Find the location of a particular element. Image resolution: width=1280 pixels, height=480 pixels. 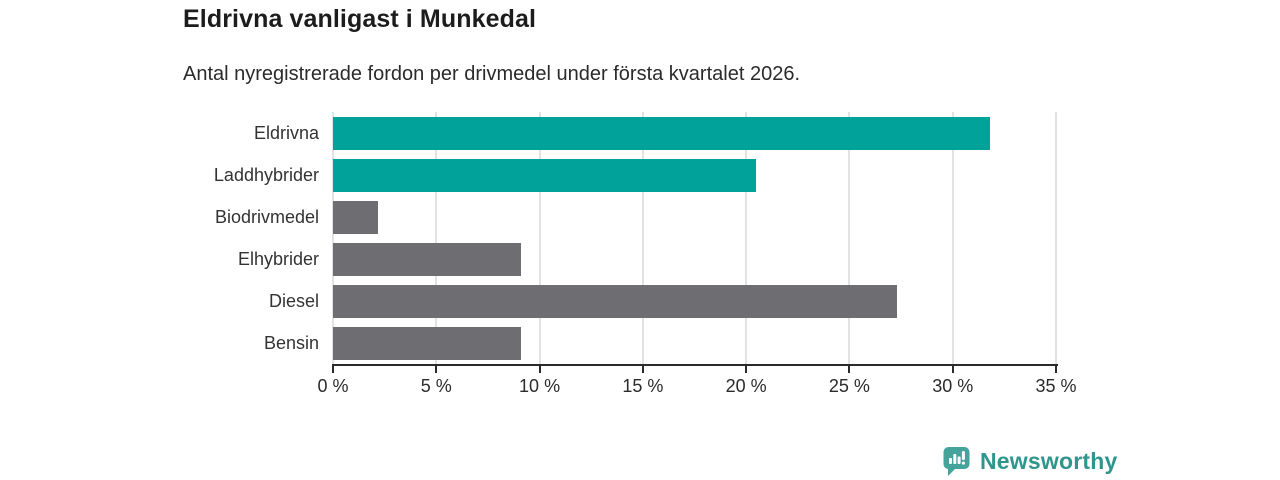

axis-tick-label: 10 % is located at coordinates (540, 386).